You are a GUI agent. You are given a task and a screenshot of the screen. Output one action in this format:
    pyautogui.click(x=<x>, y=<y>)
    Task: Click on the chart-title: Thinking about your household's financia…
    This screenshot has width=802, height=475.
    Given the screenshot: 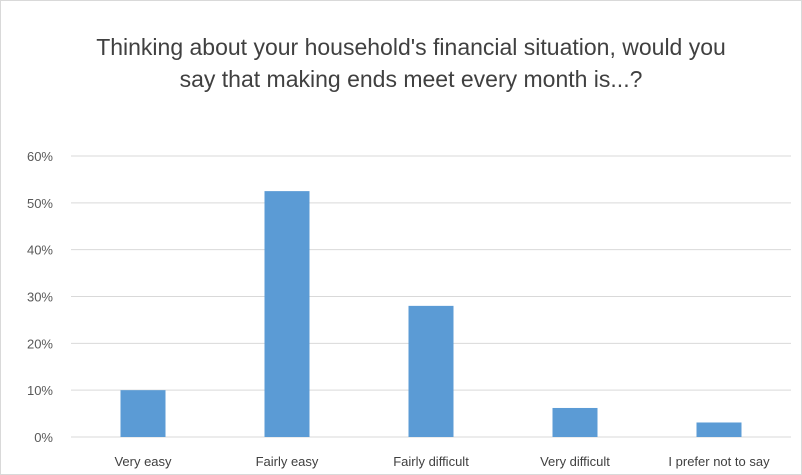 What is the action you would take?
    pyautogui.click(x=411, y=63)
    